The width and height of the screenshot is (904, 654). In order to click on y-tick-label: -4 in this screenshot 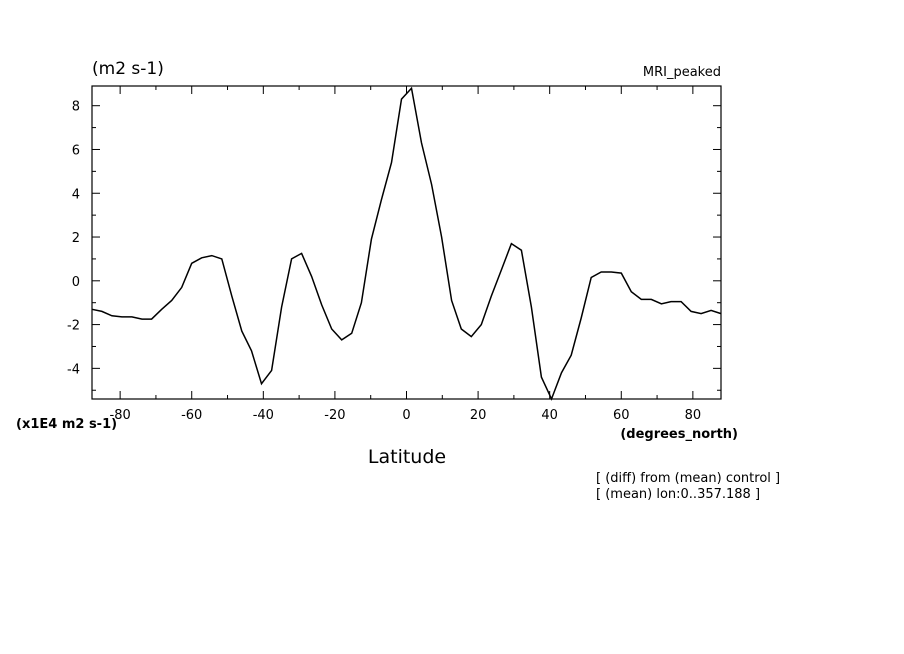, I will do `click(73, 369)`.